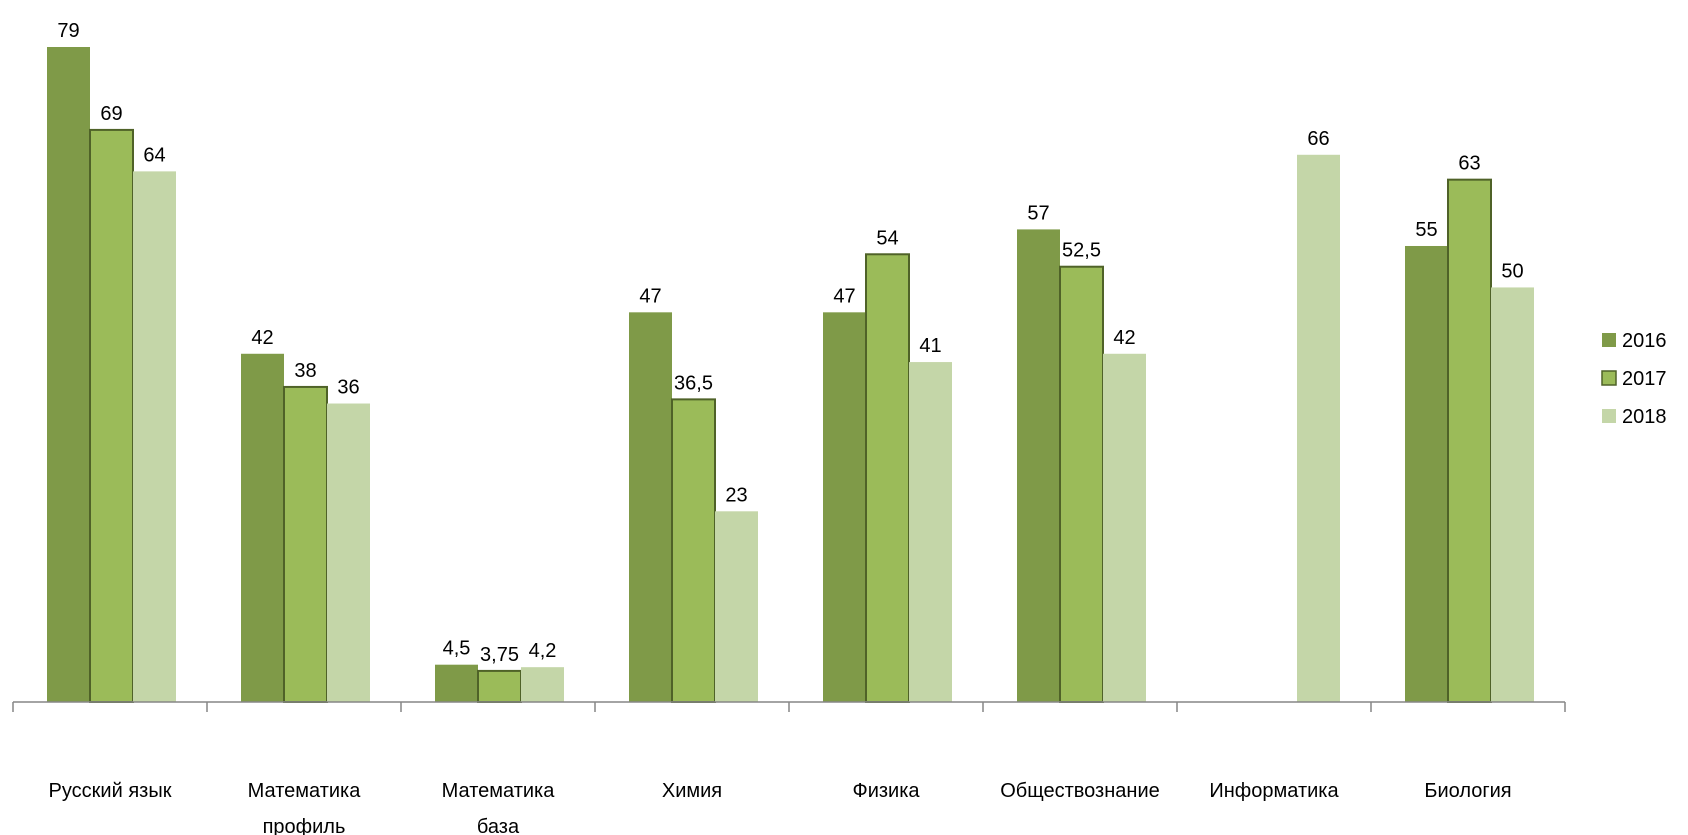 The width and height of the screenshot is (1688, 835). I want to click on data-label: 79, so click(68, 31).